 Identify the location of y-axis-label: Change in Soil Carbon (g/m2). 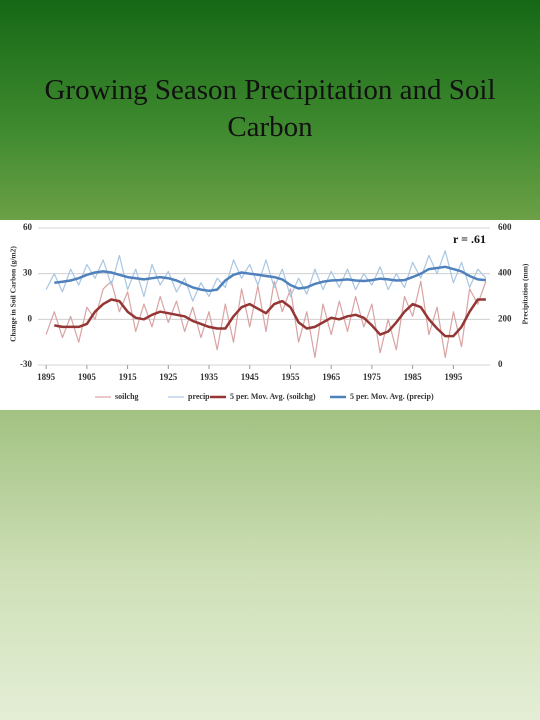
(13, 294).